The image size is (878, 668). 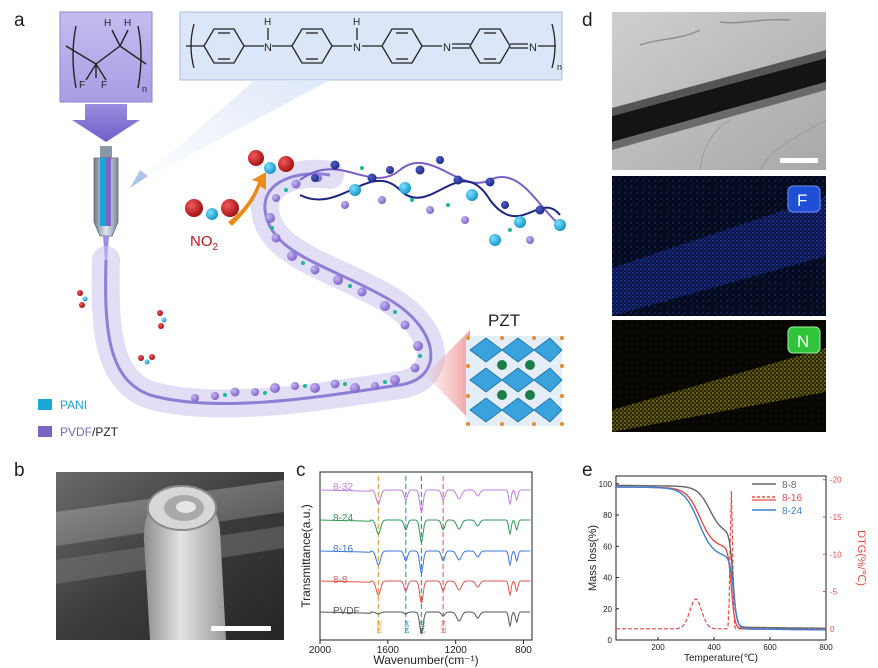 What do you see at coordinates (356, 22) in the screenshot?
I see `pani-h-2: H` at bounding box center [356, 22].